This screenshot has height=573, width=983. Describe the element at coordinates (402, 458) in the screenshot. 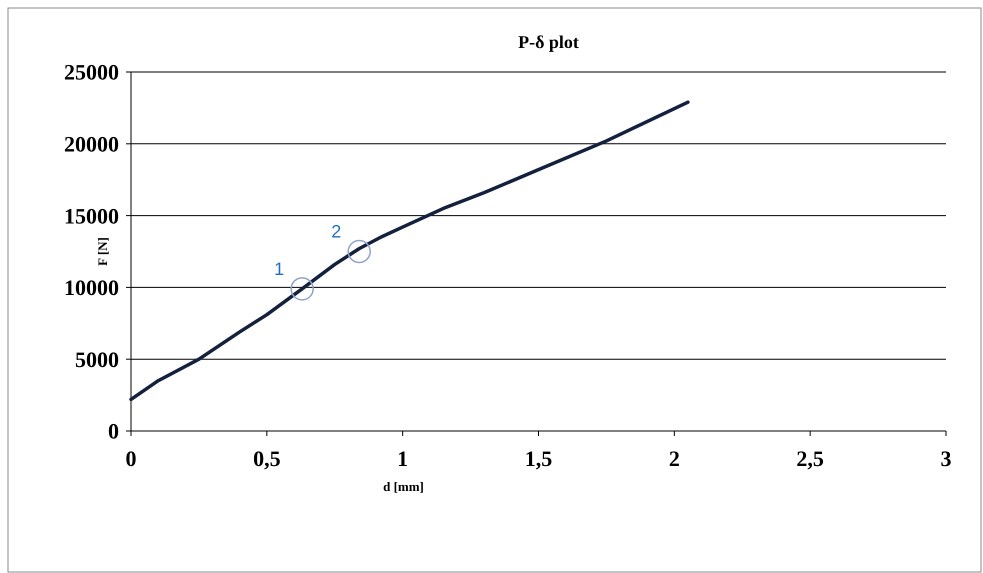

I see `x-tick-label: 1` at that location.